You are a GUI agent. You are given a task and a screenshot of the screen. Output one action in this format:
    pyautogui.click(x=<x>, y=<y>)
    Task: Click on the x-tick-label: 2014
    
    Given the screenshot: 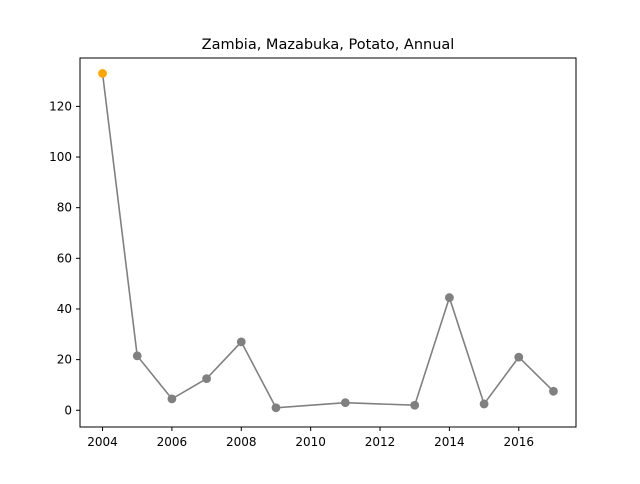 What is the action you would take?
    pyautogui.click(x=449, y=442)
    